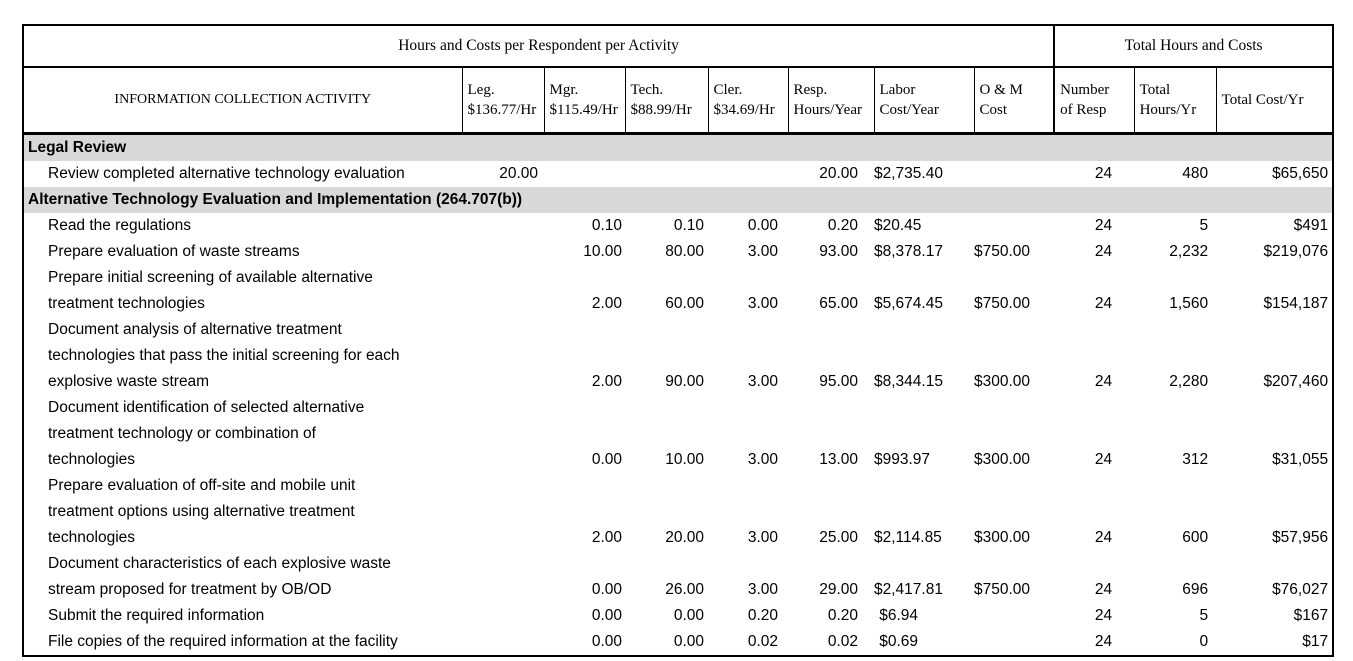 This screenshot has height=661, width=1353. I want to click on column-header-tech-rate: Tech. $88.99/Hr, so click(667, 101).